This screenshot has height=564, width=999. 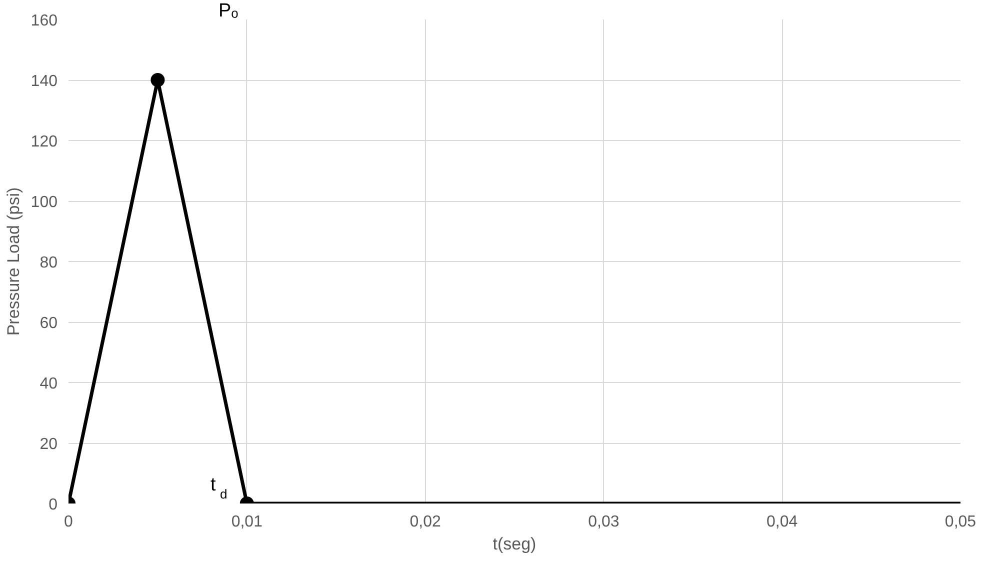 What do you see at coordinates (425, 522) in the screenshot?
I see `x-tick-label: 0,02` at bounding box center [425, 522].